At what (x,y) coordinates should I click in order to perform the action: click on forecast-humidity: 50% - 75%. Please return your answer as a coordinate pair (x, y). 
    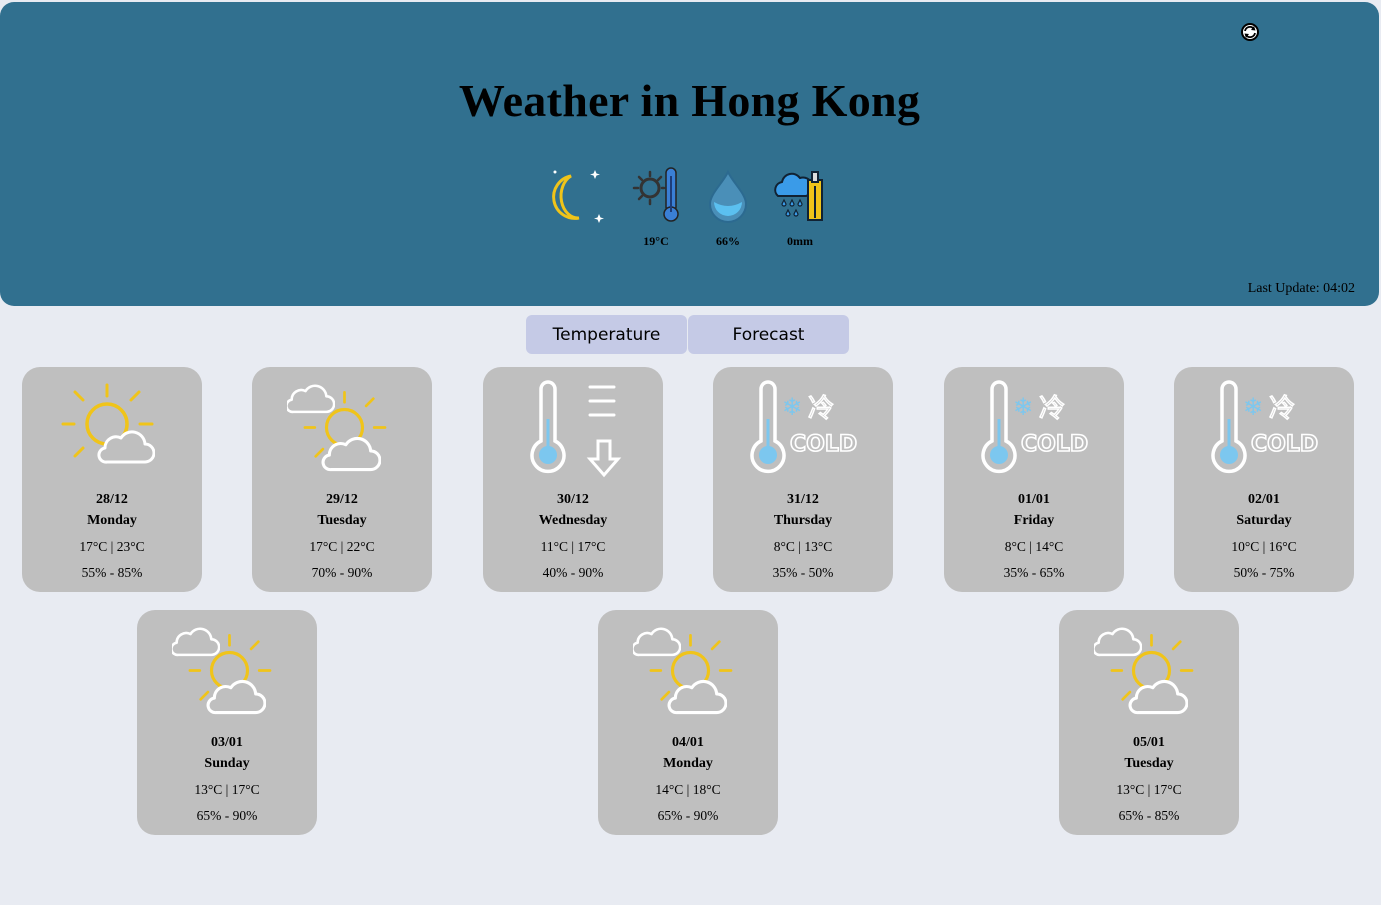
    Looking at the image, I should click on (1264, 572).